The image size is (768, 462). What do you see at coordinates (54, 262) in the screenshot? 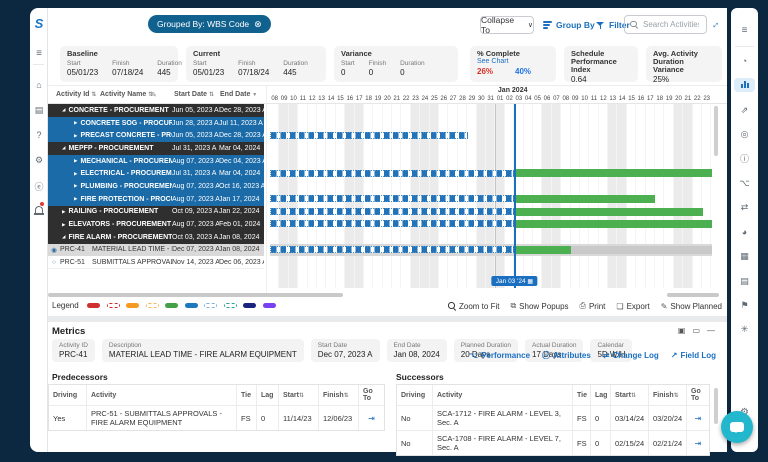
I see `radio-button: ○` at bounding box center [54, 262].